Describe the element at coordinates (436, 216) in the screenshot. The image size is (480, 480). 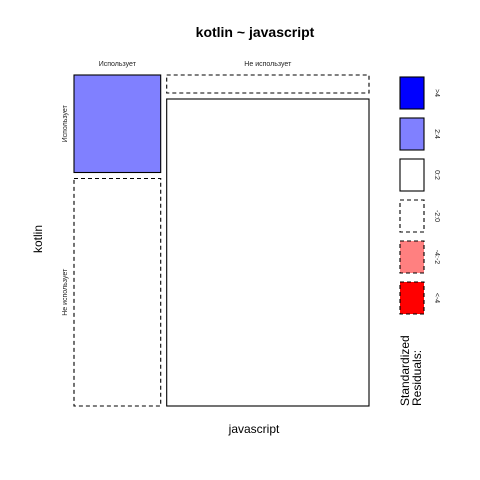
I see `legend-label-3: -2:0` at that location.